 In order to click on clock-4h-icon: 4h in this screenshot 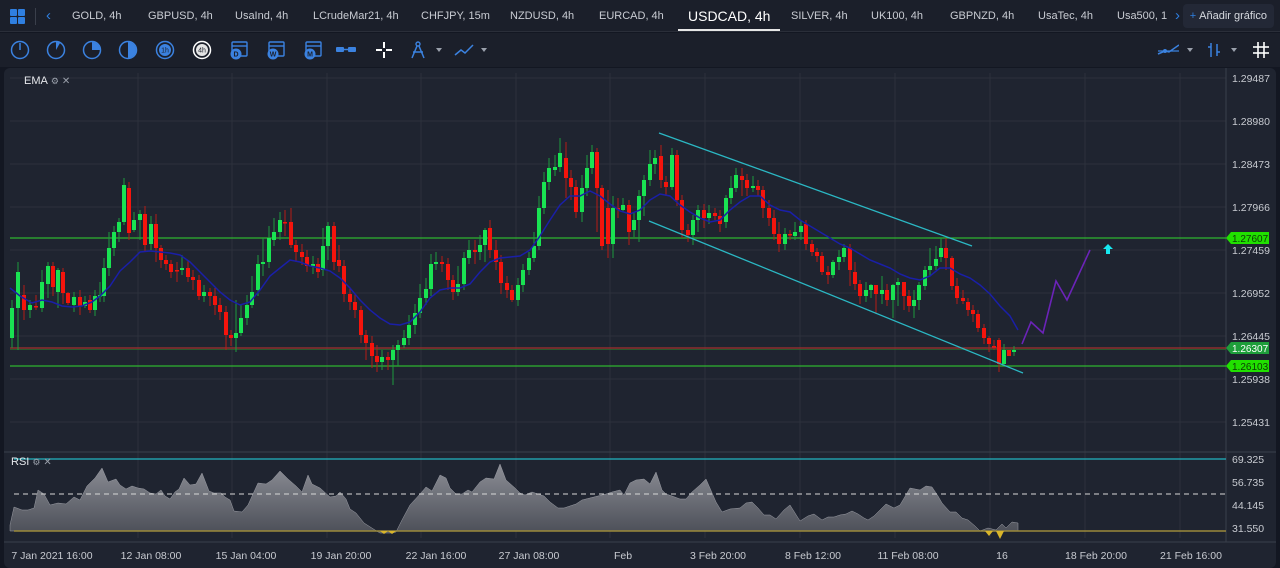, I will do `click(202, 50)`.